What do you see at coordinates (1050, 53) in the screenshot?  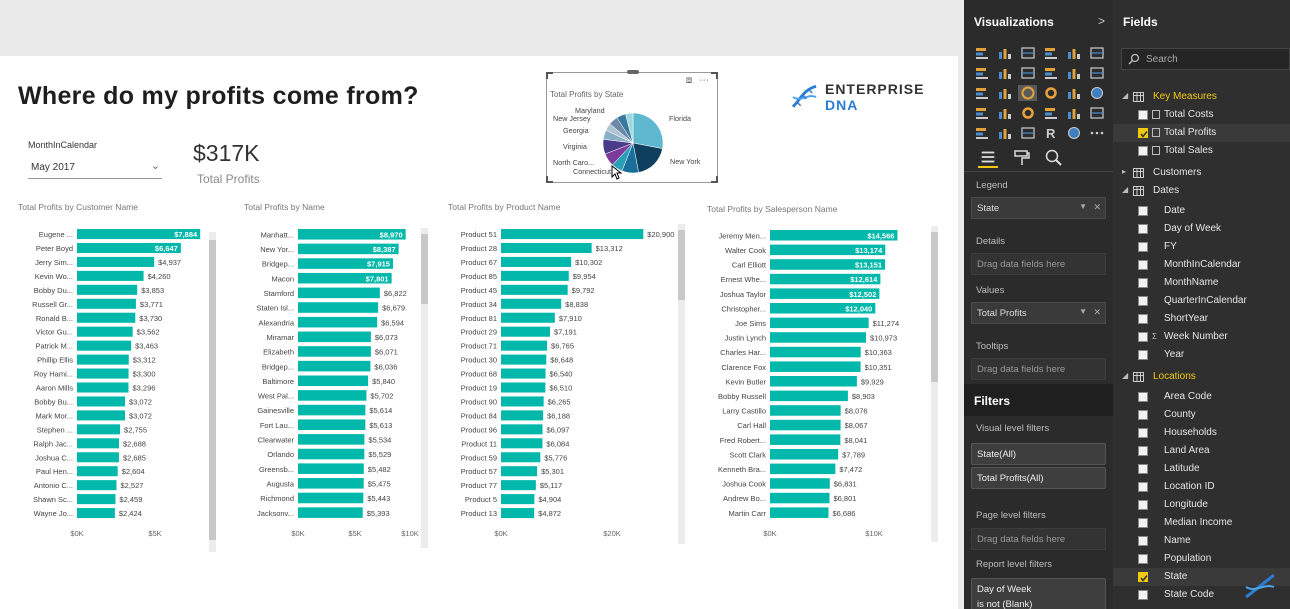 I see `clustered-column-chart-icon` at bounding box center [1050, 53].